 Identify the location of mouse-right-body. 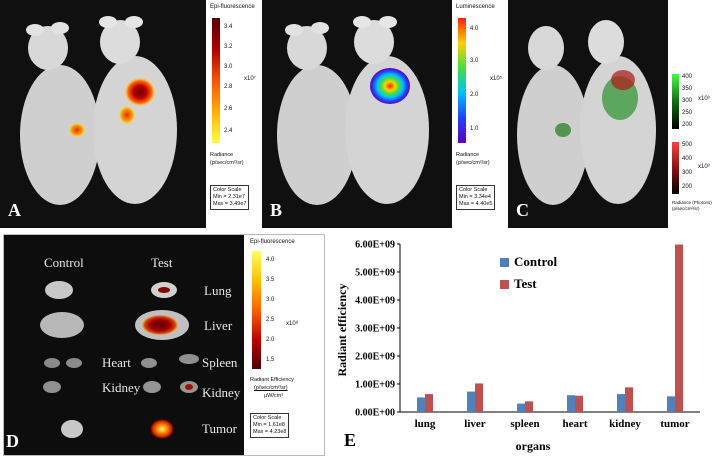
(135, 130).